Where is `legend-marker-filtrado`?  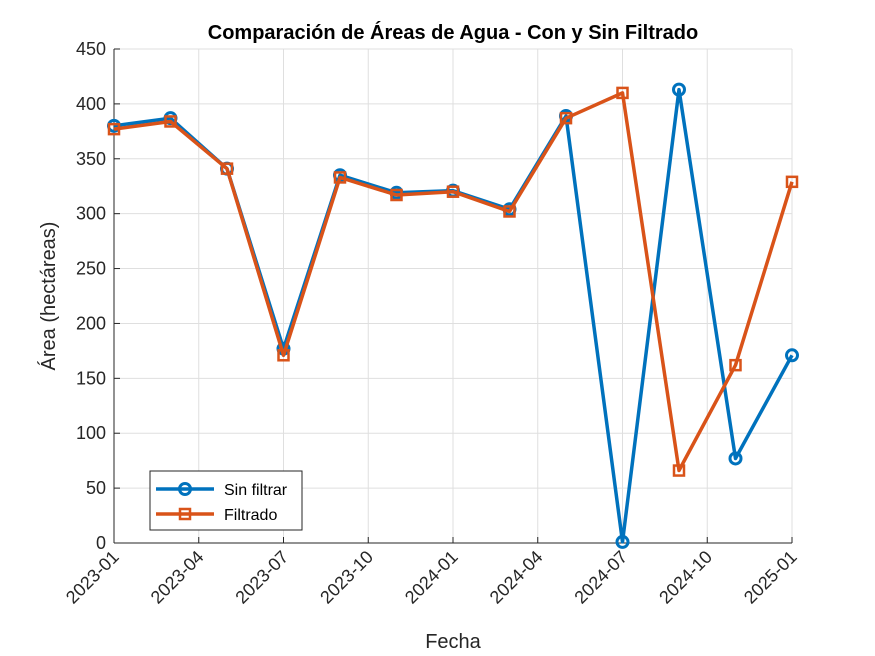
legend-marker-filtrado is located at coordinates (185, 514).